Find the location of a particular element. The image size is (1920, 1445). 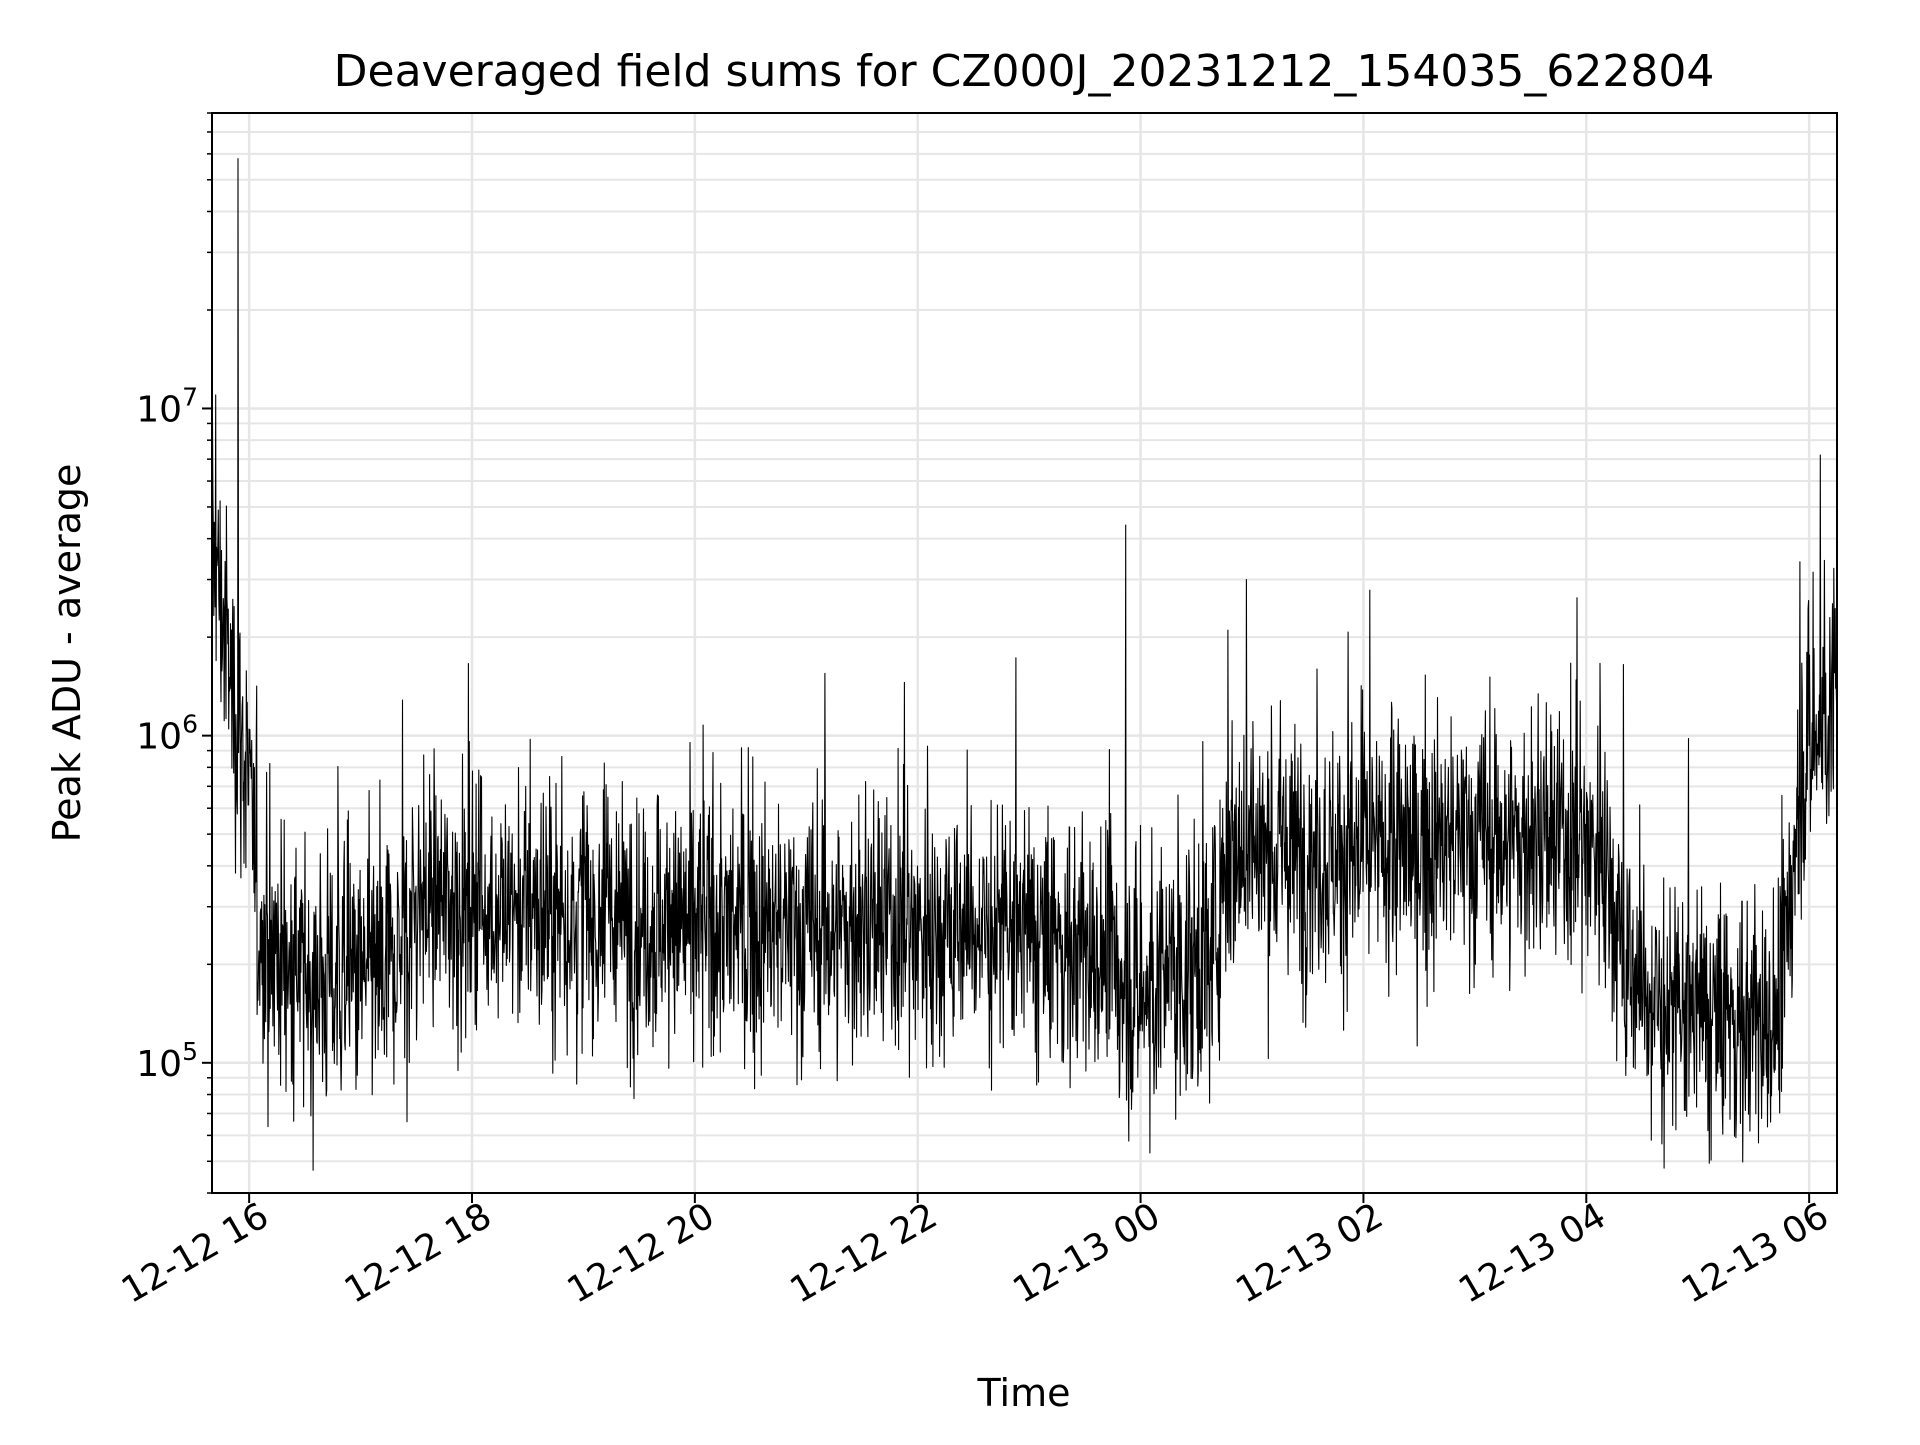

y-tick-exponent: 5 is located at coordinates (190, 1051).